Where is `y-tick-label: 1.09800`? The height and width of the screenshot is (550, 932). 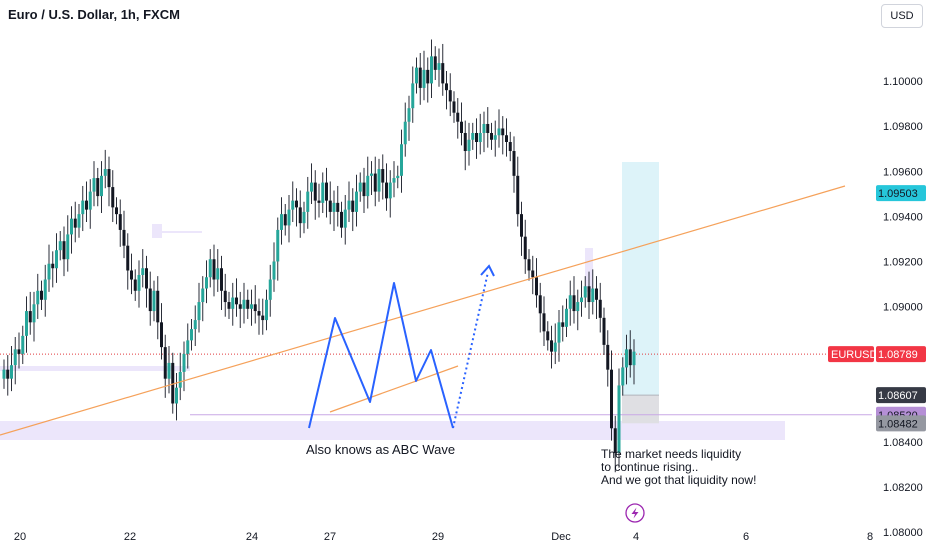
y-tick-label: 1.09800 is located at coordinates (903, 127).